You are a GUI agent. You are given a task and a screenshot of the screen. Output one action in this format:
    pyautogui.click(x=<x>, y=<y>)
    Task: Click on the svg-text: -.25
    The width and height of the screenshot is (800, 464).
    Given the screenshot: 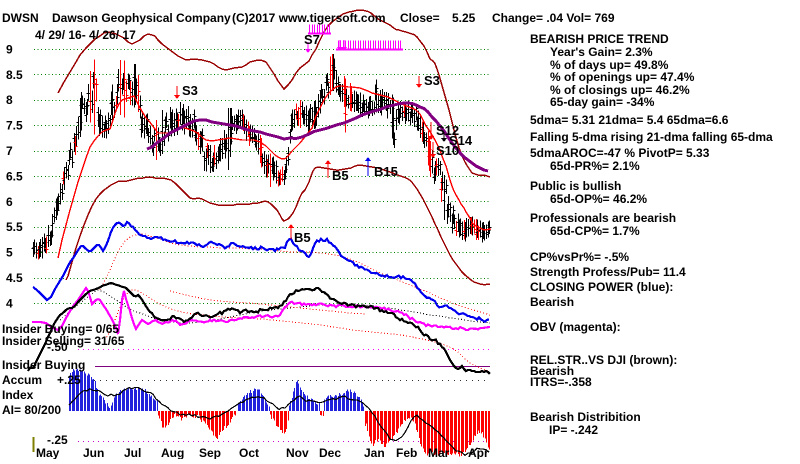 What is the action you would take?
    pyautogui.click(x=57, y=440)
    